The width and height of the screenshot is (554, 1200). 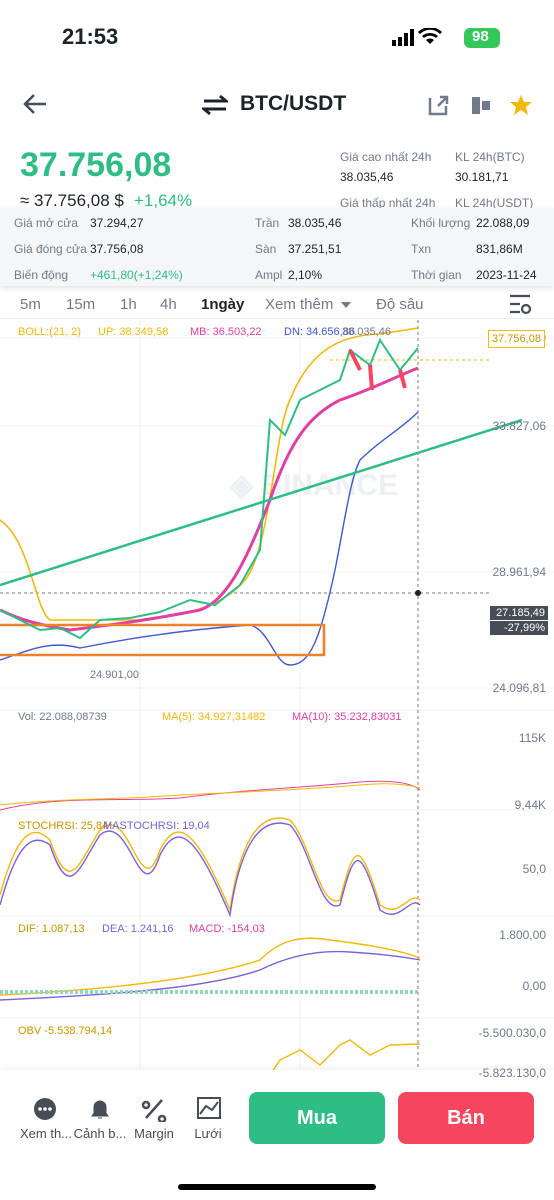 What do you see at coordinates (480, 105) in the screenshot?
I see `header-actions` at bounding box center [480, 105].